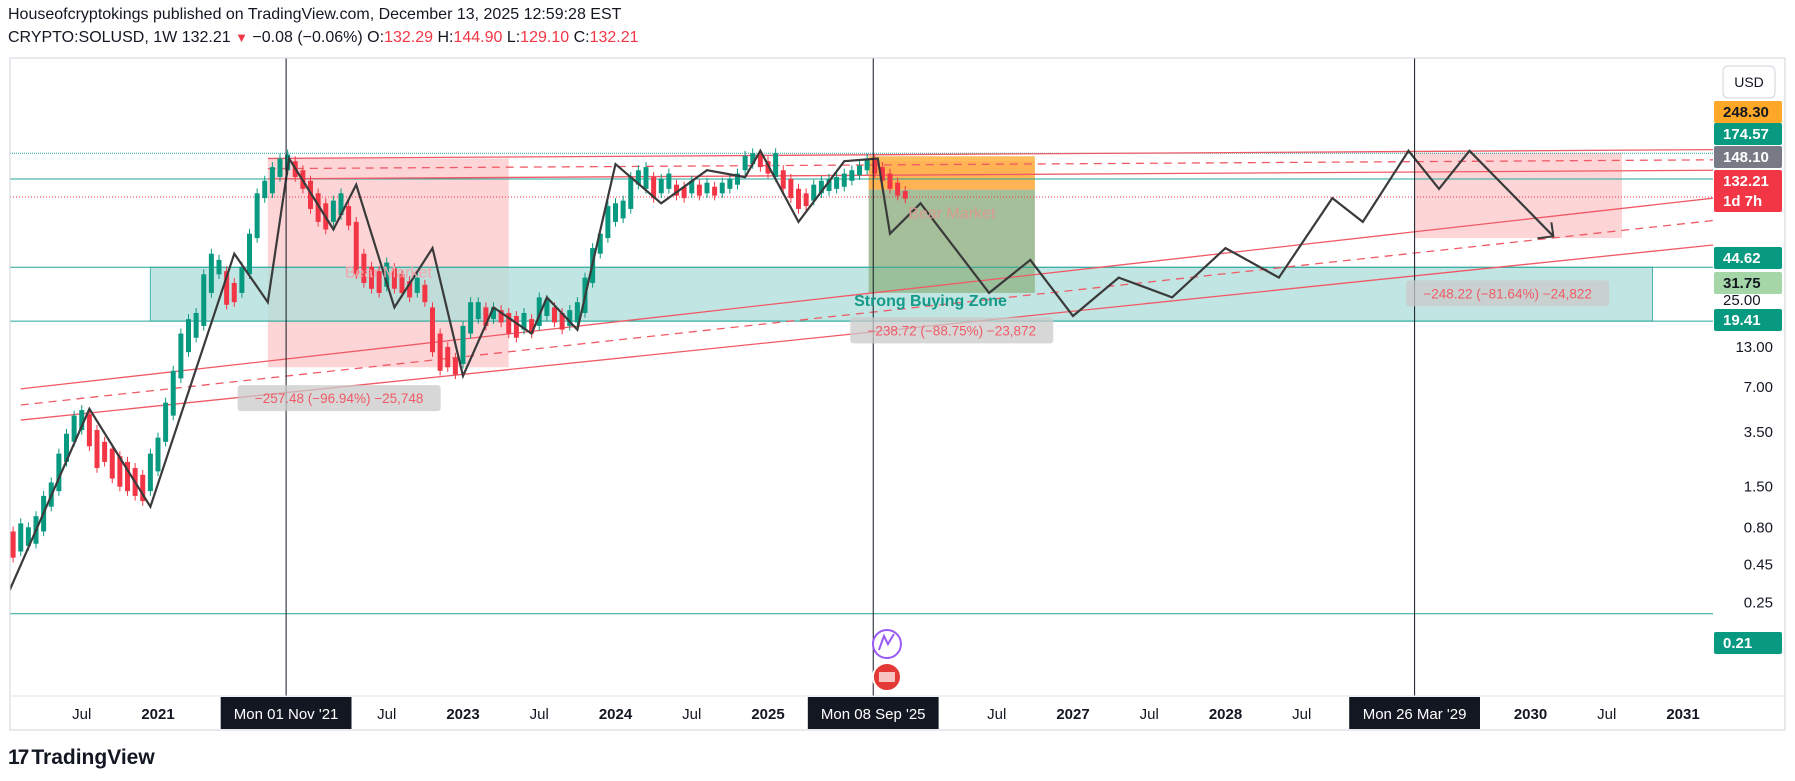 The height and width of the screenshot is (781, 1795). I want to click on y-tick-label: 13.00, so click(1754, 347).